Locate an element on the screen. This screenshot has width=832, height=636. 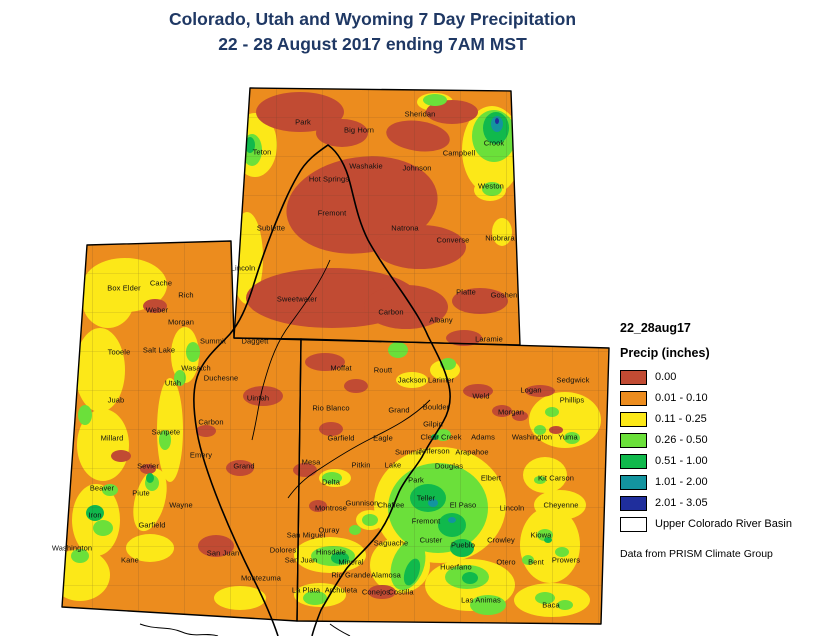
legend-item: 1.01 - 2.00 is located at coordinates (724, 482).